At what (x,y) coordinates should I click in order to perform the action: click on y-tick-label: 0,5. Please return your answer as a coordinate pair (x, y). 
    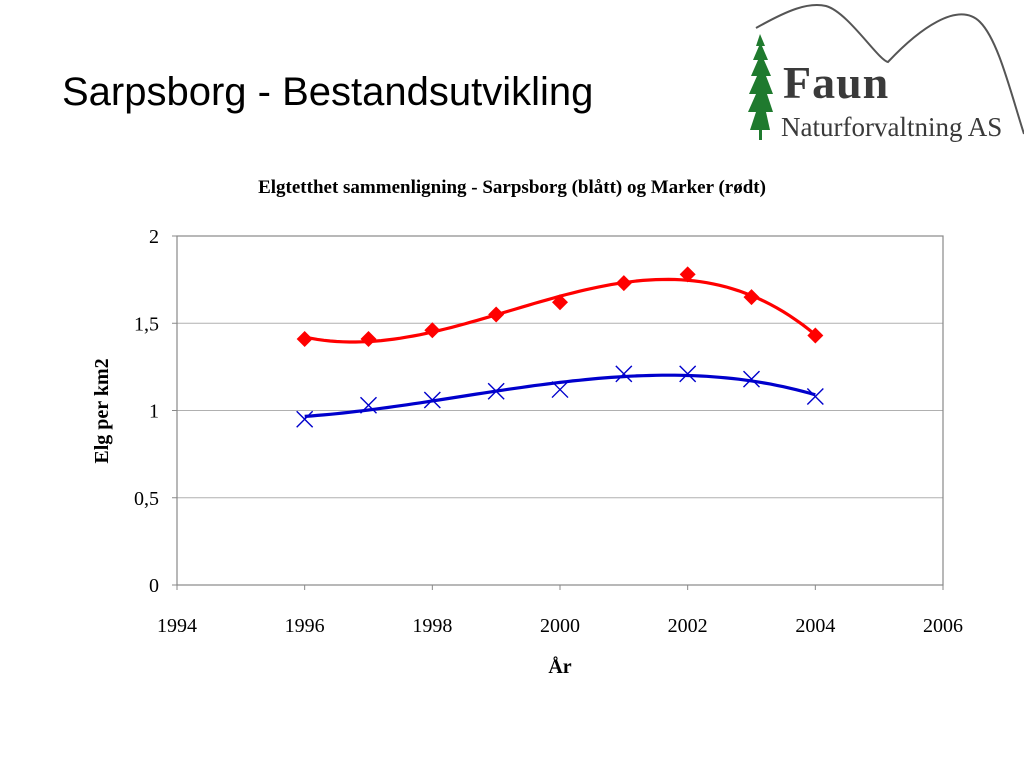
    Looking at the image, I should click on (146, 499).